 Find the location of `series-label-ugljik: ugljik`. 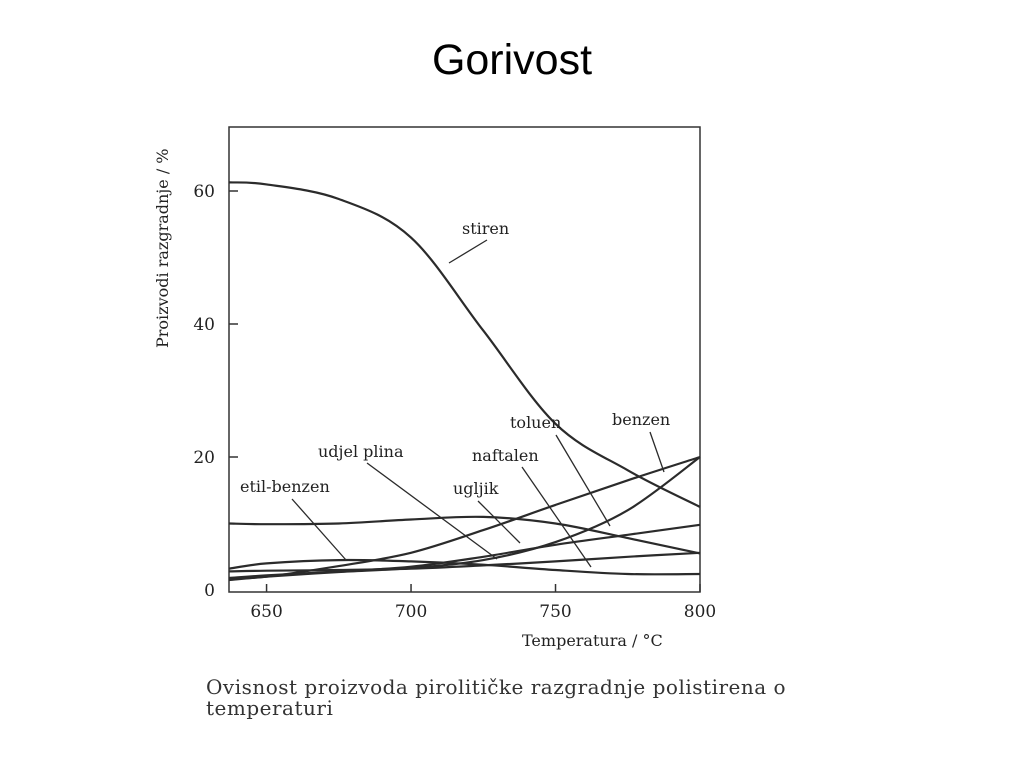

series-label-ugljik: ugljik is located at coordinates (476, 488).